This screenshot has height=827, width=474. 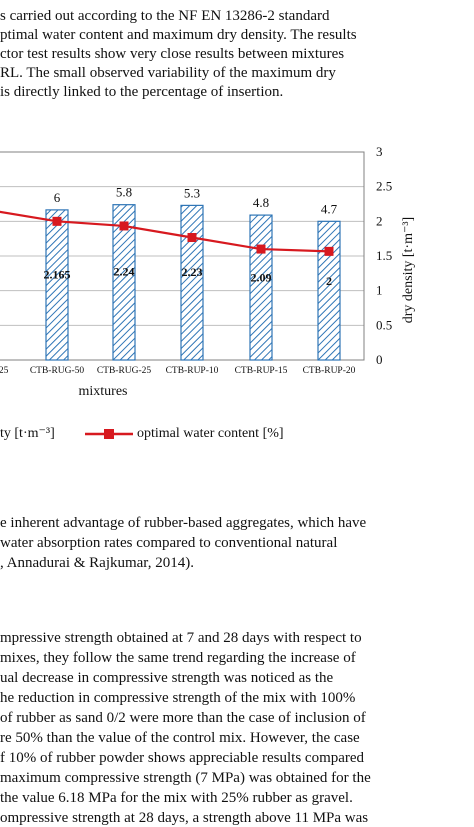 What do you see at coordinates (192, 371) in the screenshot?
I see `x-tick-label: CTB-RUP-10` at bounding box center [192, 371].